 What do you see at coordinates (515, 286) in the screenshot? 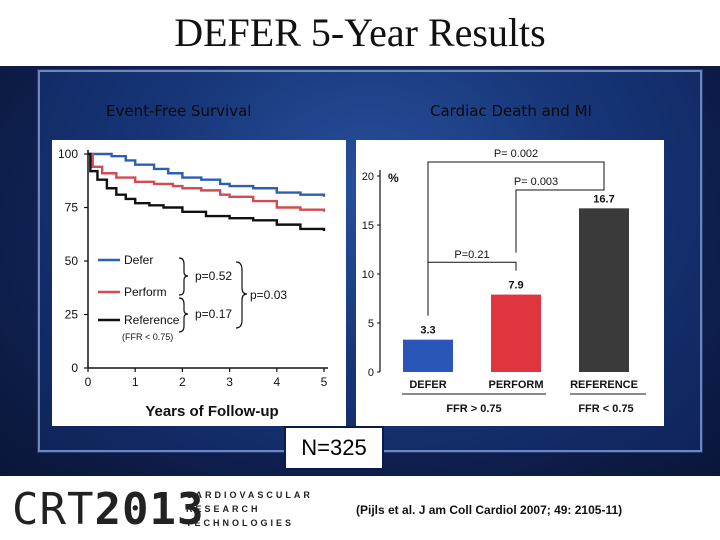
I see `bar-value-label: 7.9` at bounding box center [515, 286].